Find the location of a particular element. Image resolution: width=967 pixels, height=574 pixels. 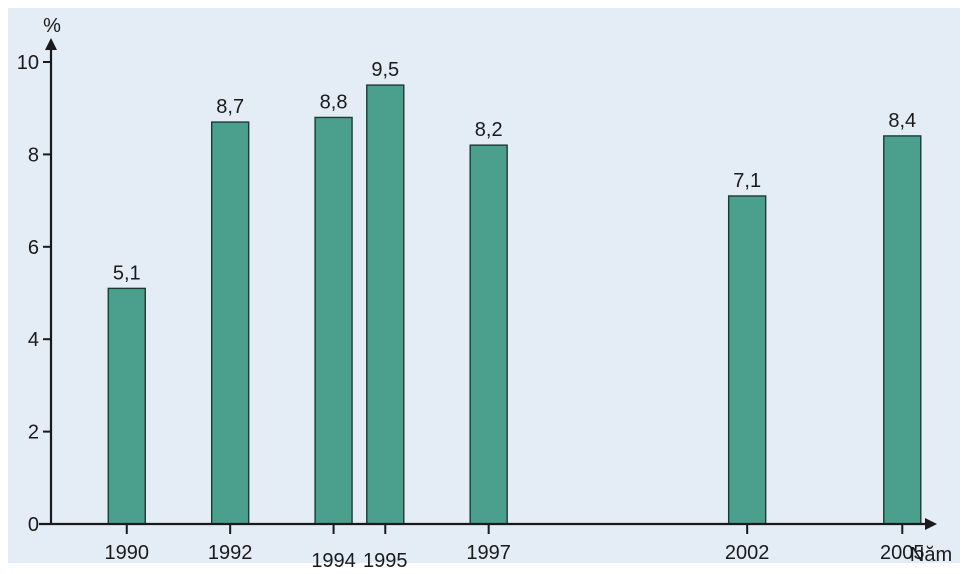

y-tick-label: 2 is located at coordinates (33, 433).